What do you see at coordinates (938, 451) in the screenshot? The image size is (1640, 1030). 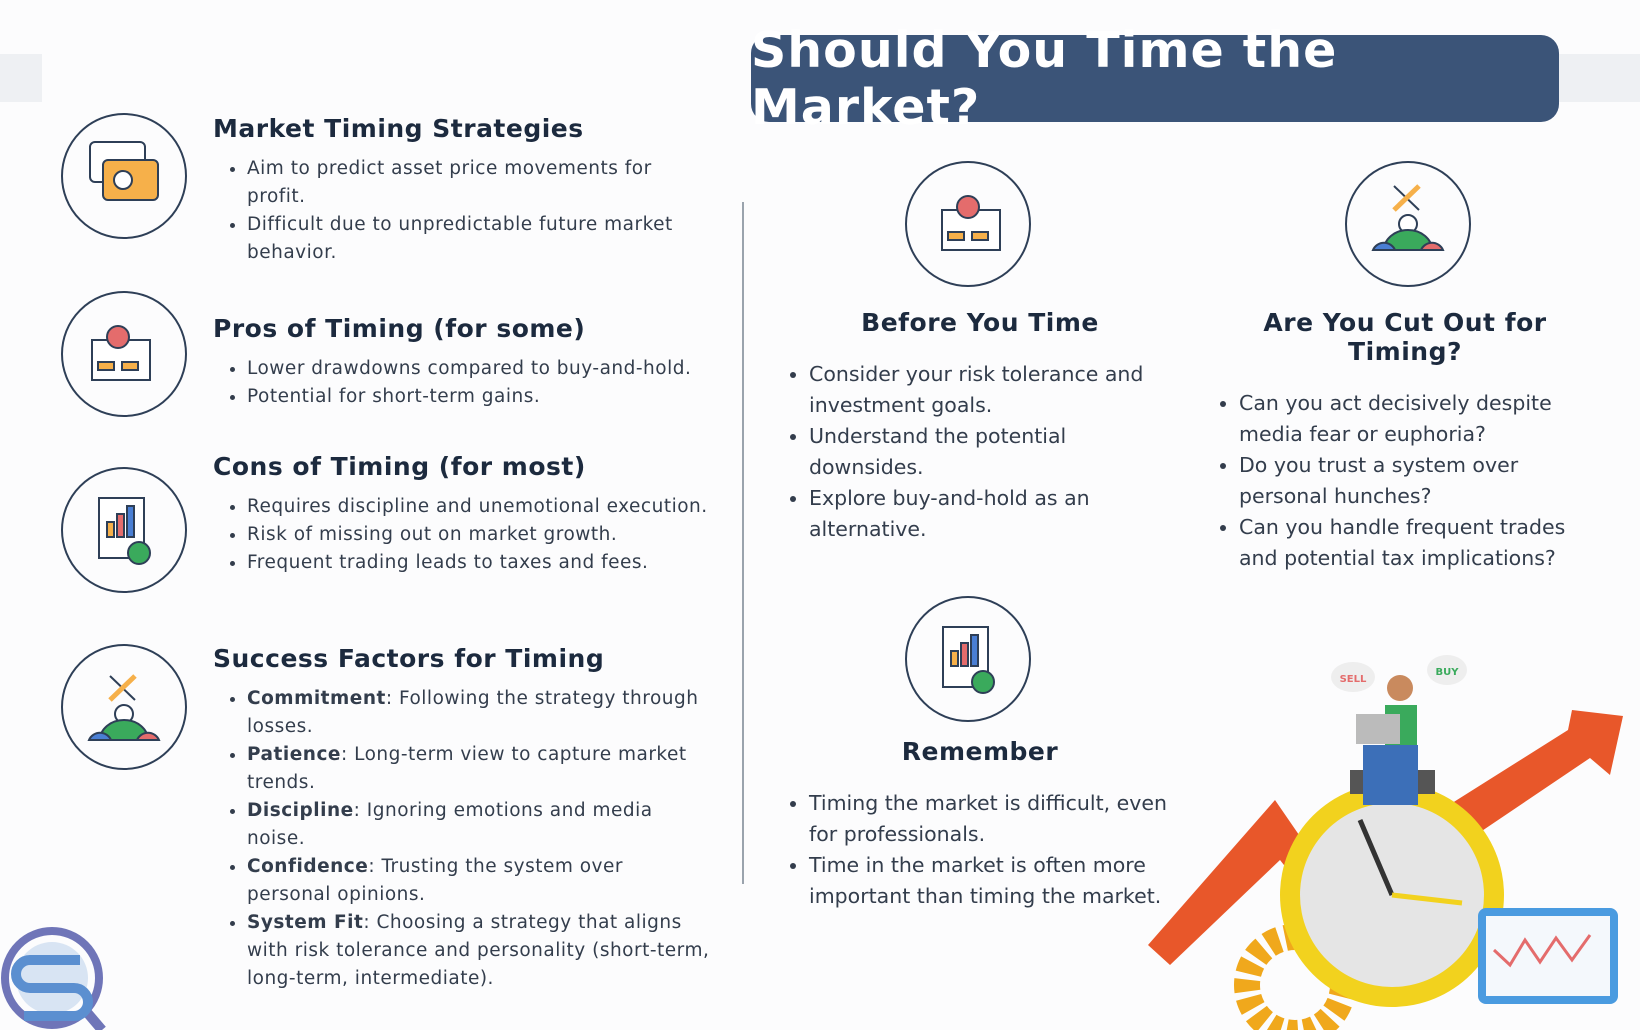 I see `bullet-text: Understand the potential downsides.` at bounding box center [938, 451].